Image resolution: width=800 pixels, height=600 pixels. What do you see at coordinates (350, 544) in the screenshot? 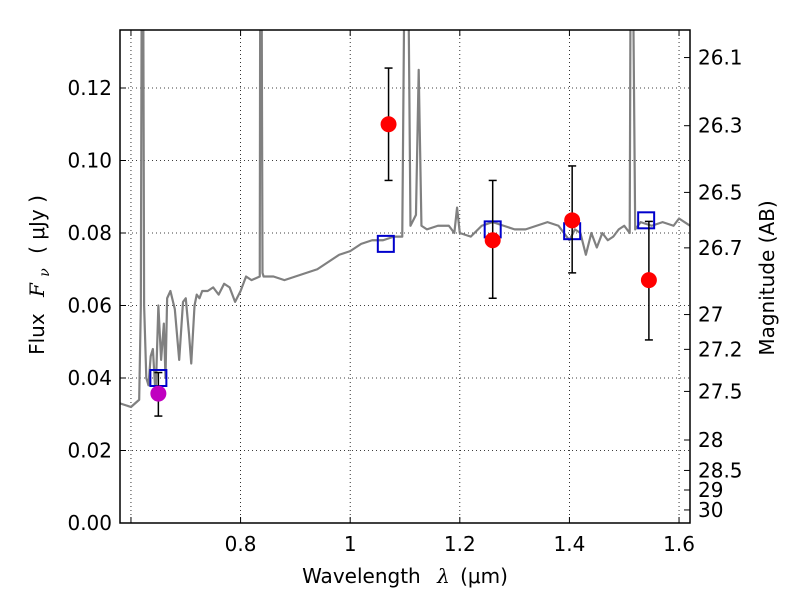
I see `x-tick-label: 1` at bounding box center [350, 544].